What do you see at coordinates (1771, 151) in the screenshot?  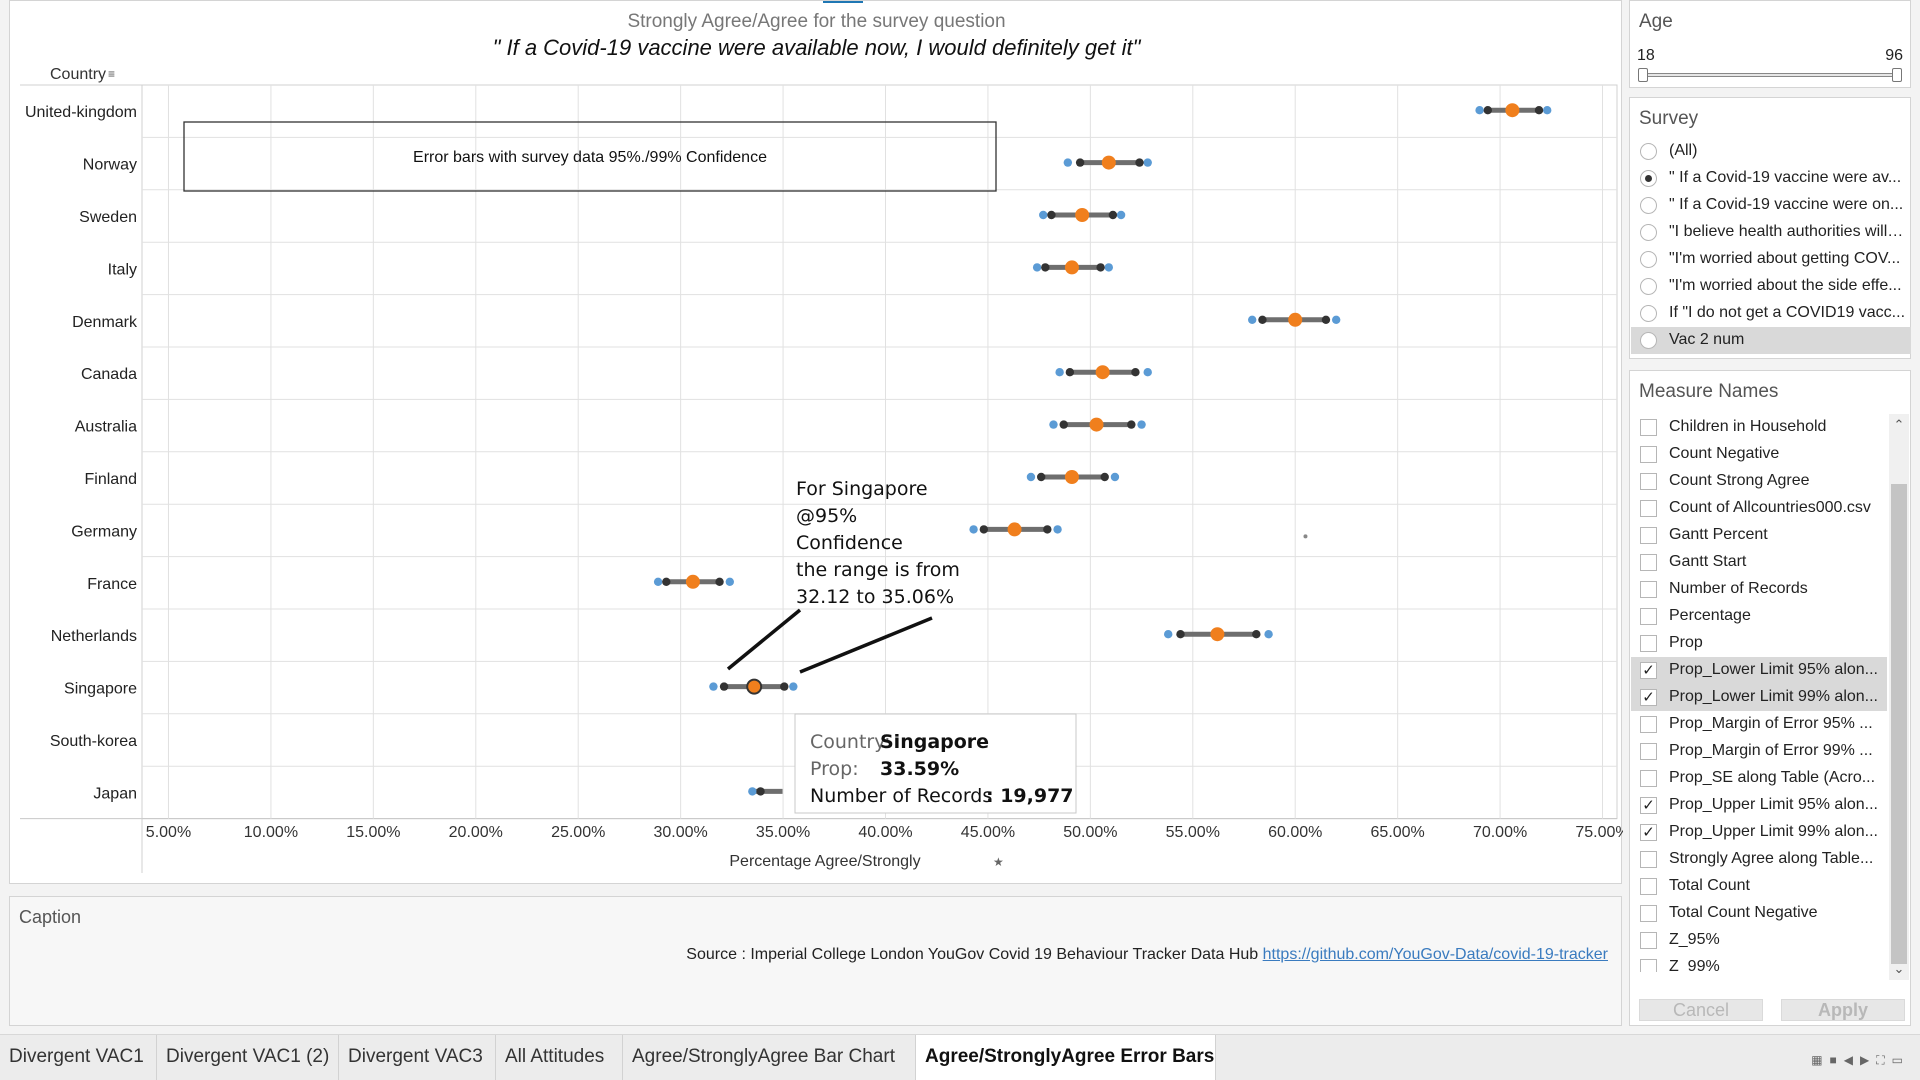 I see `survey-option: (All)` at bounding box center [1771, 151].